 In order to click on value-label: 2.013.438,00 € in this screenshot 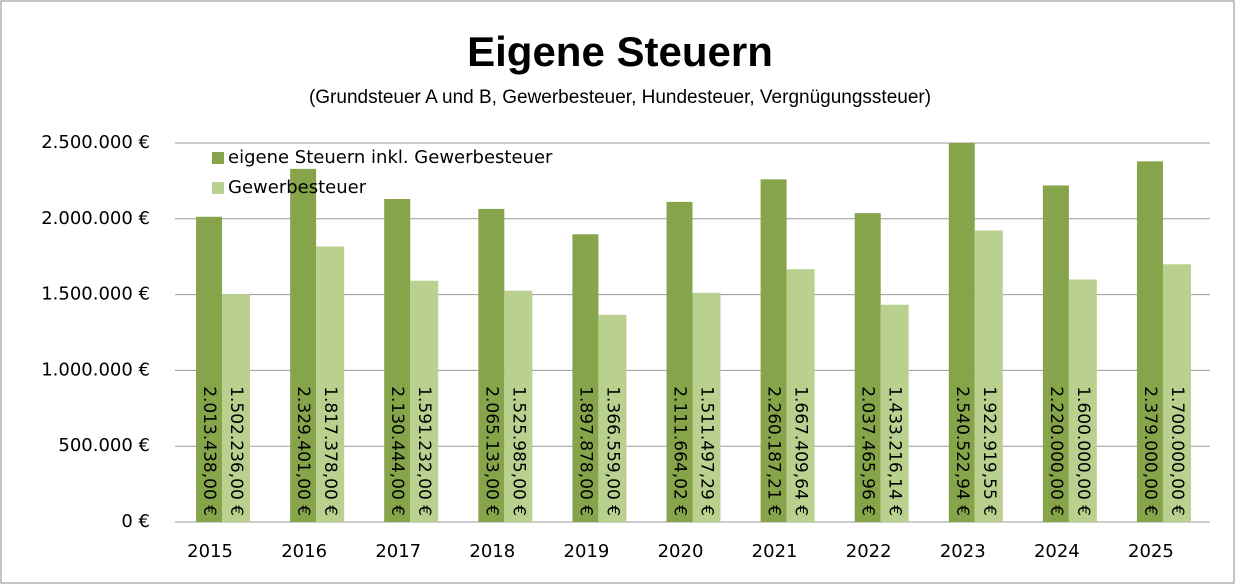, I will do `click(209, 451)`.